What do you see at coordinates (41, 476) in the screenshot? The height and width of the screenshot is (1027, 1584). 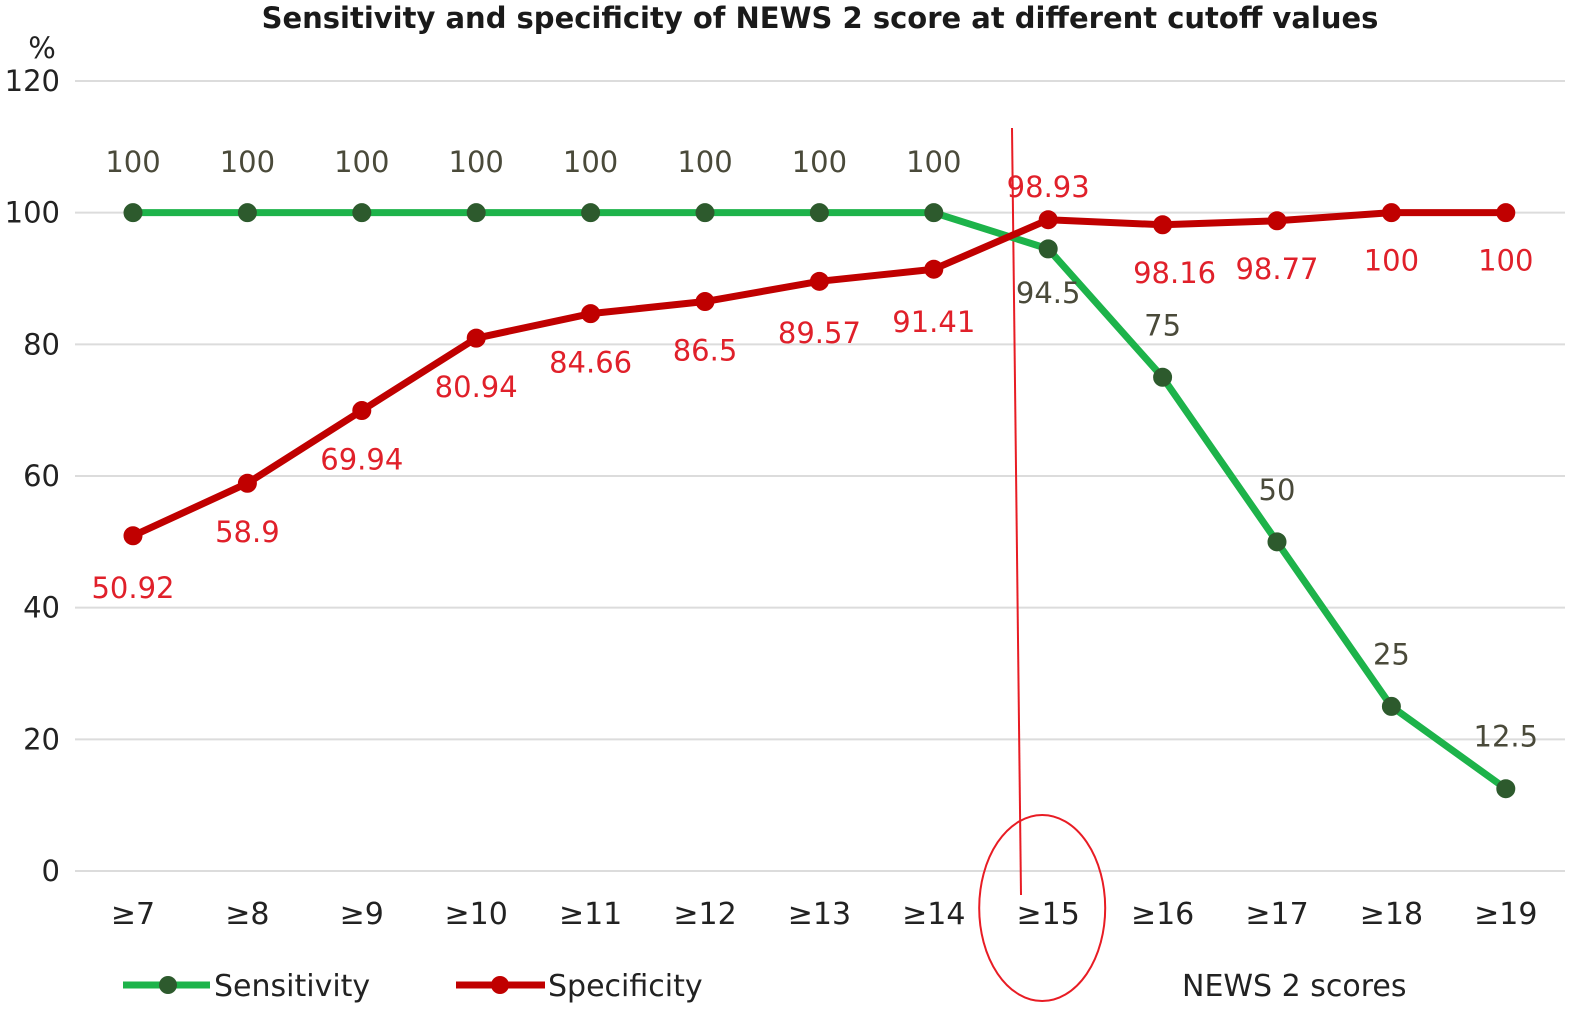 I see `y-tick-label: 60` at bounding box center [41, 476].